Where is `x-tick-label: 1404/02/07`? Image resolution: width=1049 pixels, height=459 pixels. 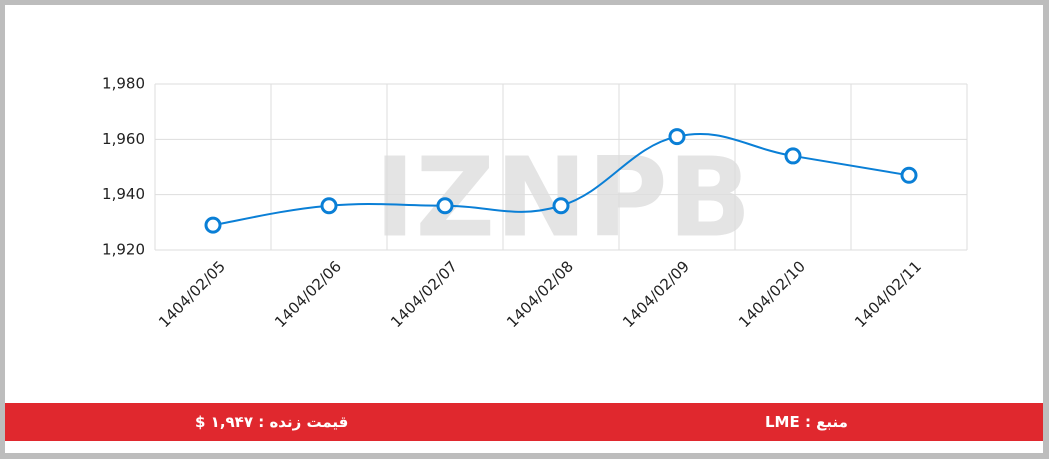
x-tick-label: 1404/02/07 is located at coordinates (424, 294).